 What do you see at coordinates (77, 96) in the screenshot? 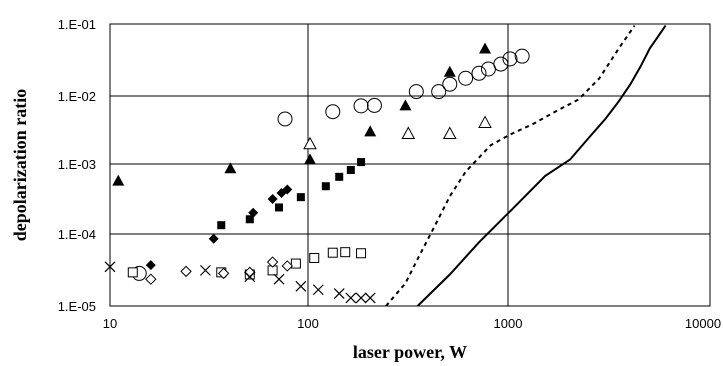
I see `y-tick-label: 1.E-02` at bounding box center [77, 96].